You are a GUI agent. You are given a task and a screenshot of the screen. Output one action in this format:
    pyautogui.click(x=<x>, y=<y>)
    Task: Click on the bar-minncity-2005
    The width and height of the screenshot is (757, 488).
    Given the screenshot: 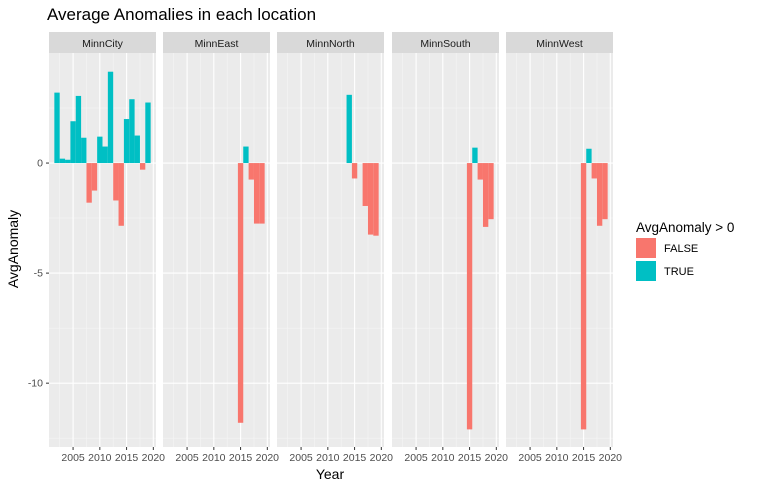 What is the action you would take?
    pyautogui.click(x=73, y=142)
    